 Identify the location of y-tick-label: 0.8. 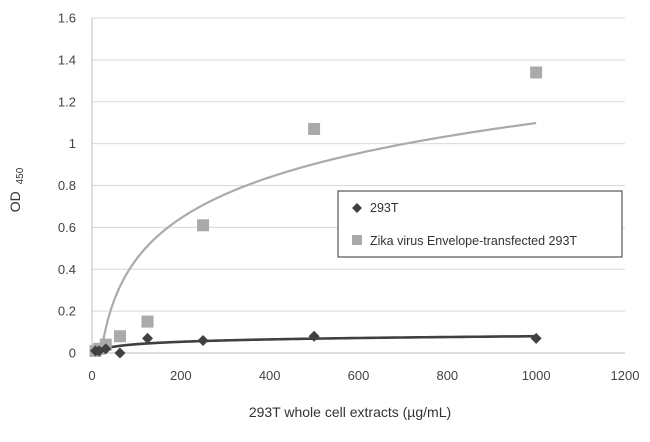
(67, 185).